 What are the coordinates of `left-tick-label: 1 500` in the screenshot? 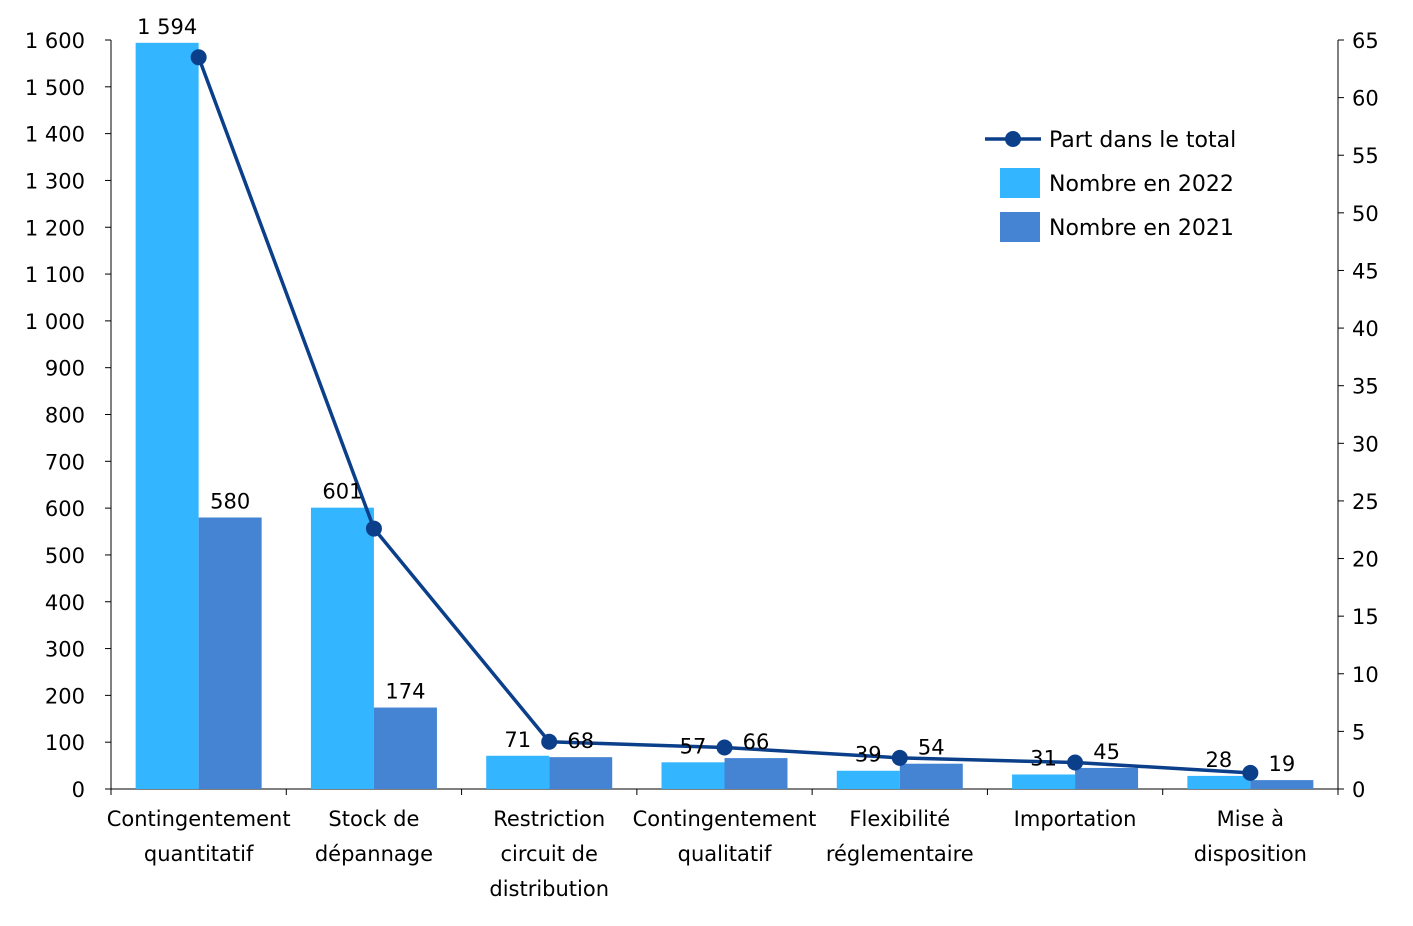 It's located at (55, 88).